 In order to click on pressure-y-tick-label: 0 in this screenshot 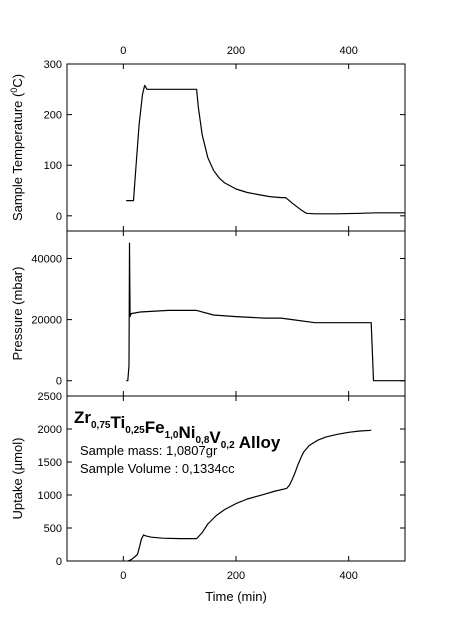, I will do `click(59, 382)`.